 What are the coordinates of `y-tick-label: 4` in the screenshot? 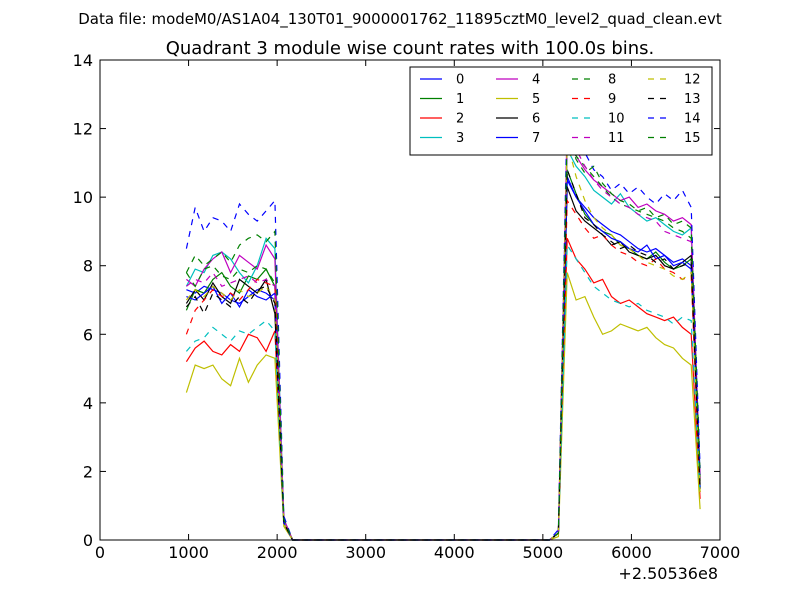 It's located at (88, 403).